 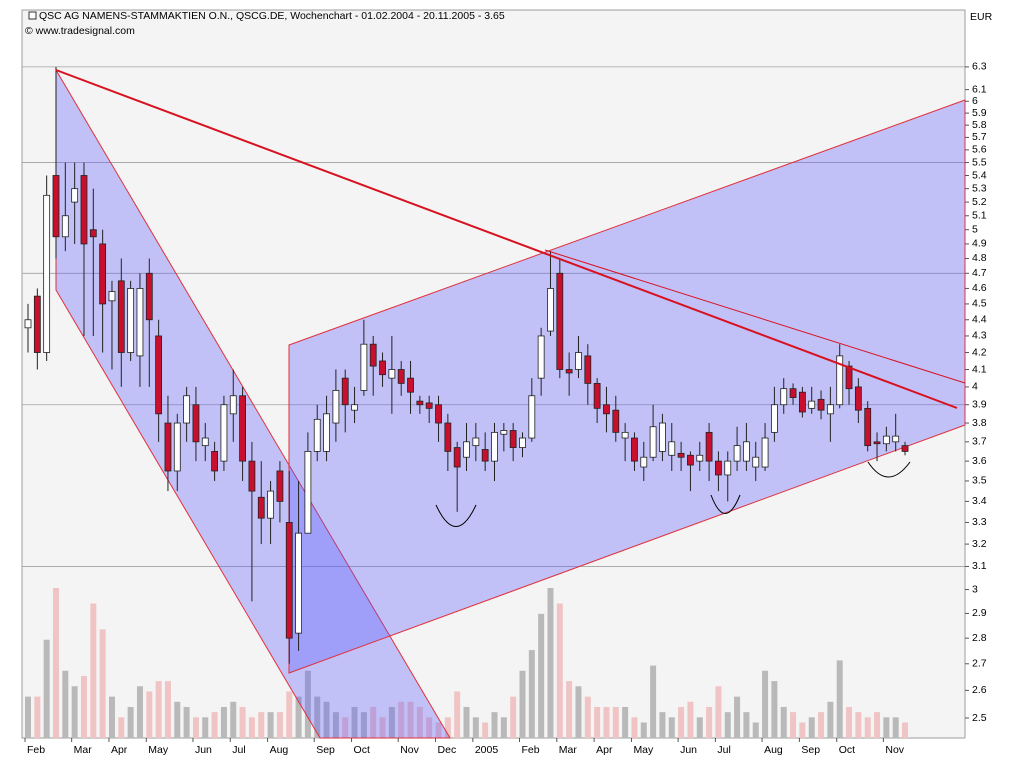 I want to click on y-tick-label: 4.5, so click(x=979, y=304).